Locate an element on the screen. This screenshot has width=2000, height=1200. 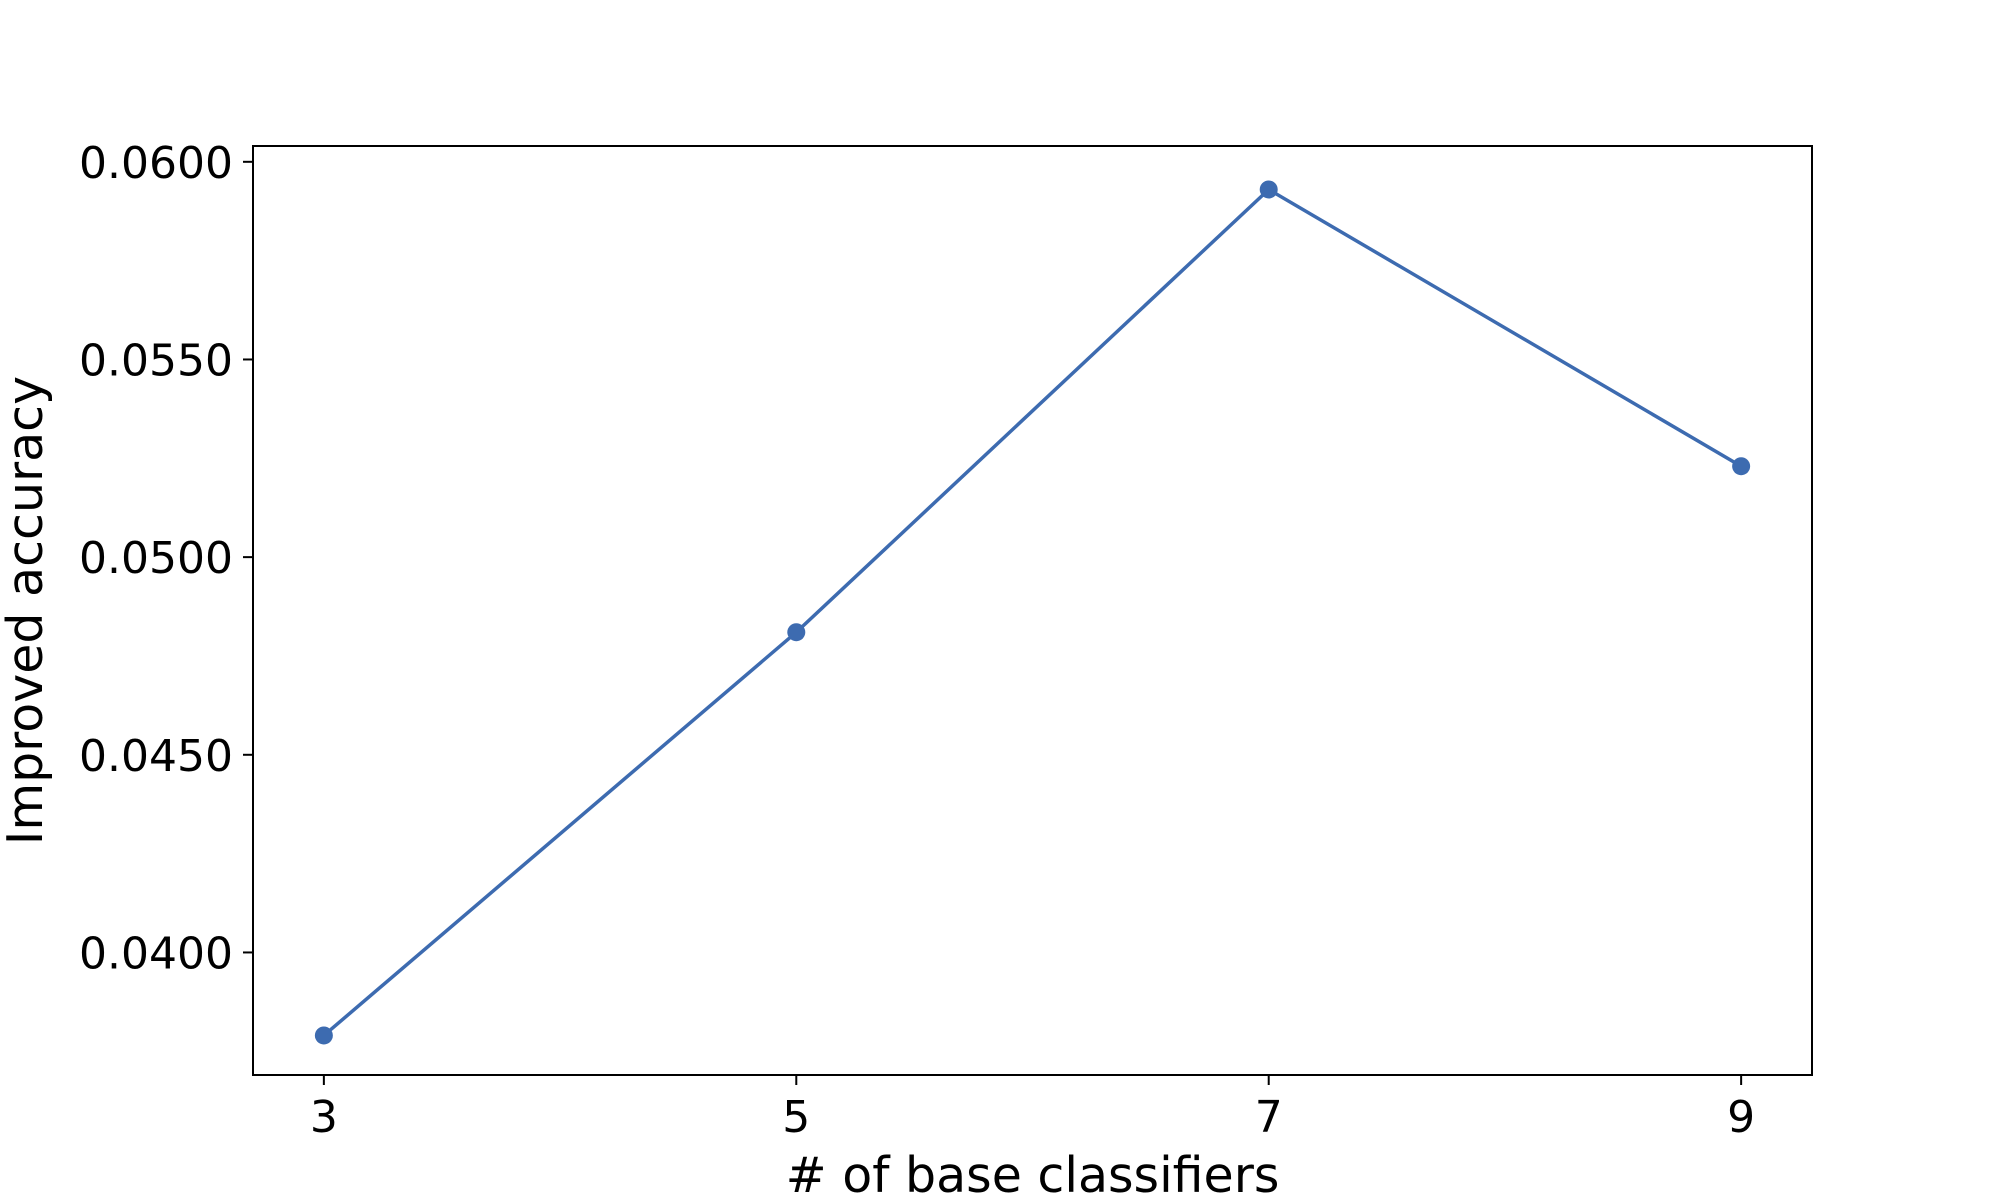
x-axis: 3 5 7 9 is located at coordinates (1032, 1109).